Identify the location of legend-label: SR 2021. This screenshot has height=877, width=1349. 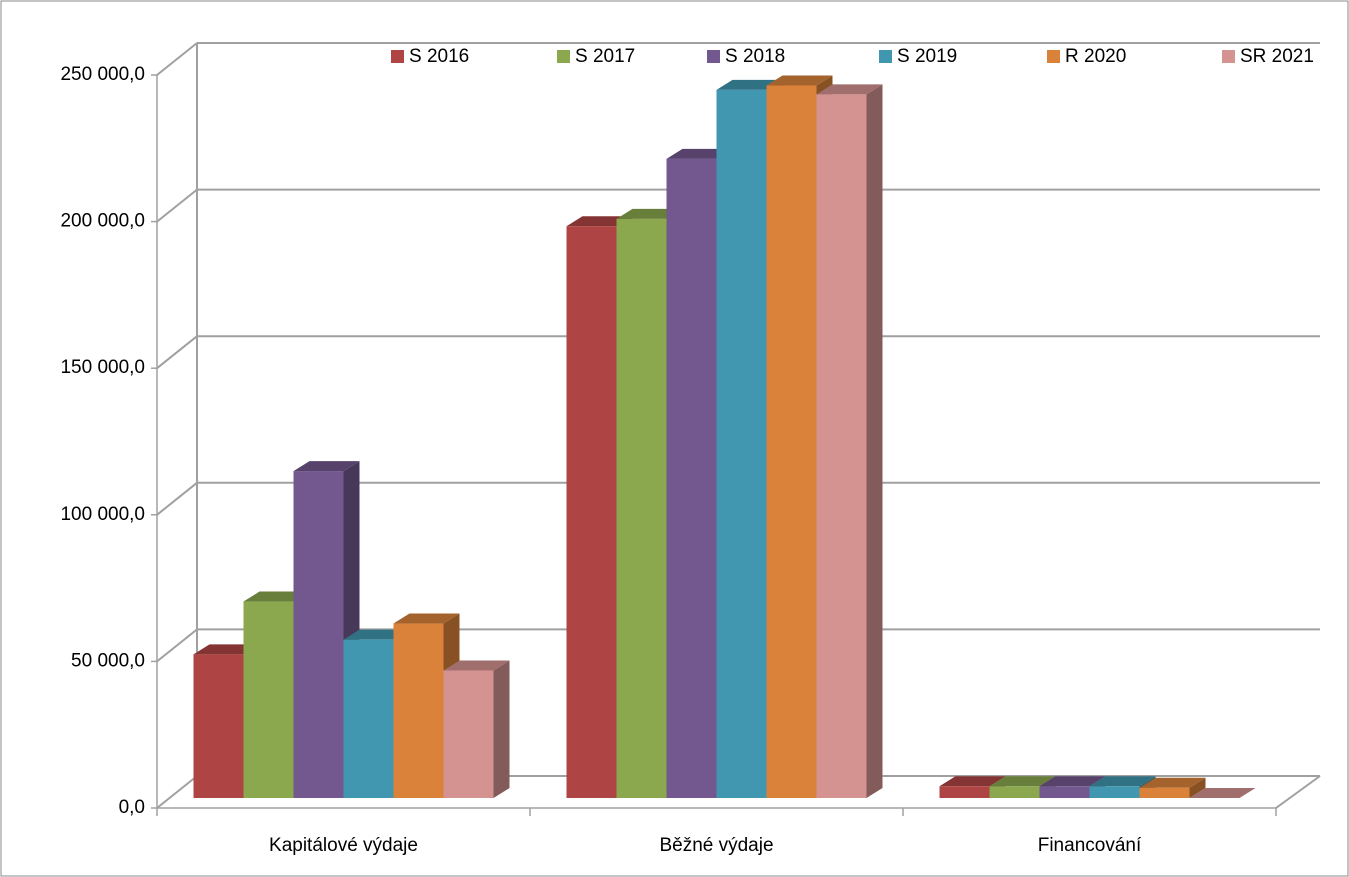
(1277, 56).